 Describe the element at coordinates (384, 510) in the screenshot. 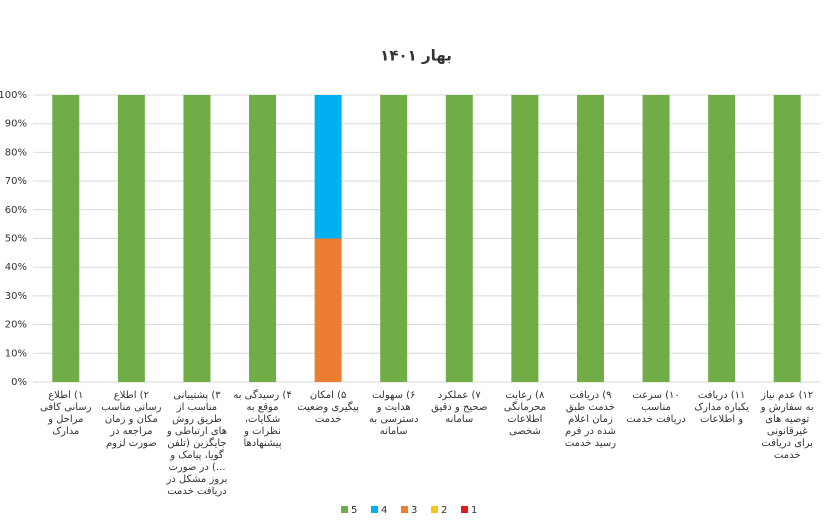

I see `legend-label: 4` at that location.